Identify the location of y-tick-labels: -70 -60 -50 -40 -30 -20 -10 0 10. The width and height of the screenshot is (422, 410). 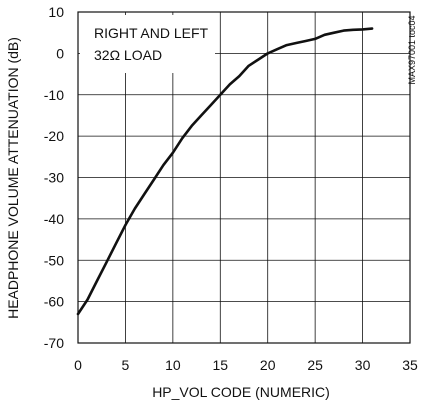
(54, 177).